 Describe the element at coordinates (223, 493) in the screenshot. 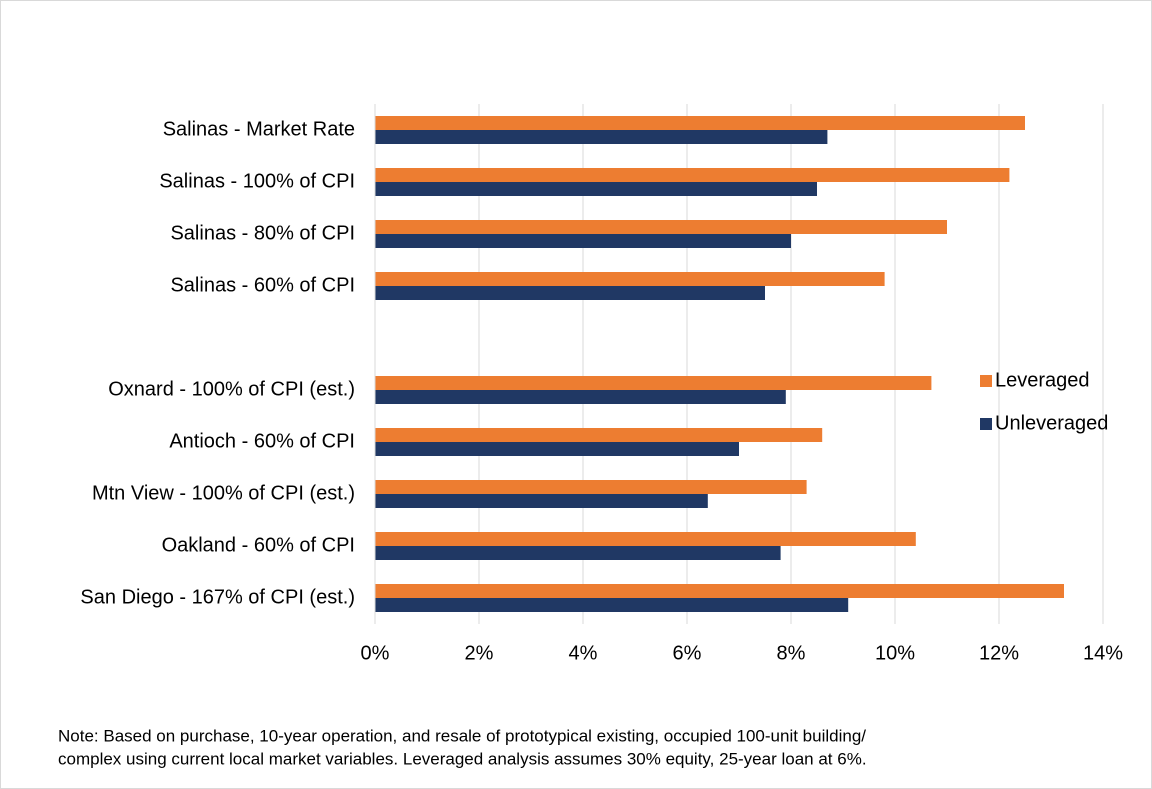

I see `y-tick-label: Mtn View - 100% of CPI (est.)` at that location.